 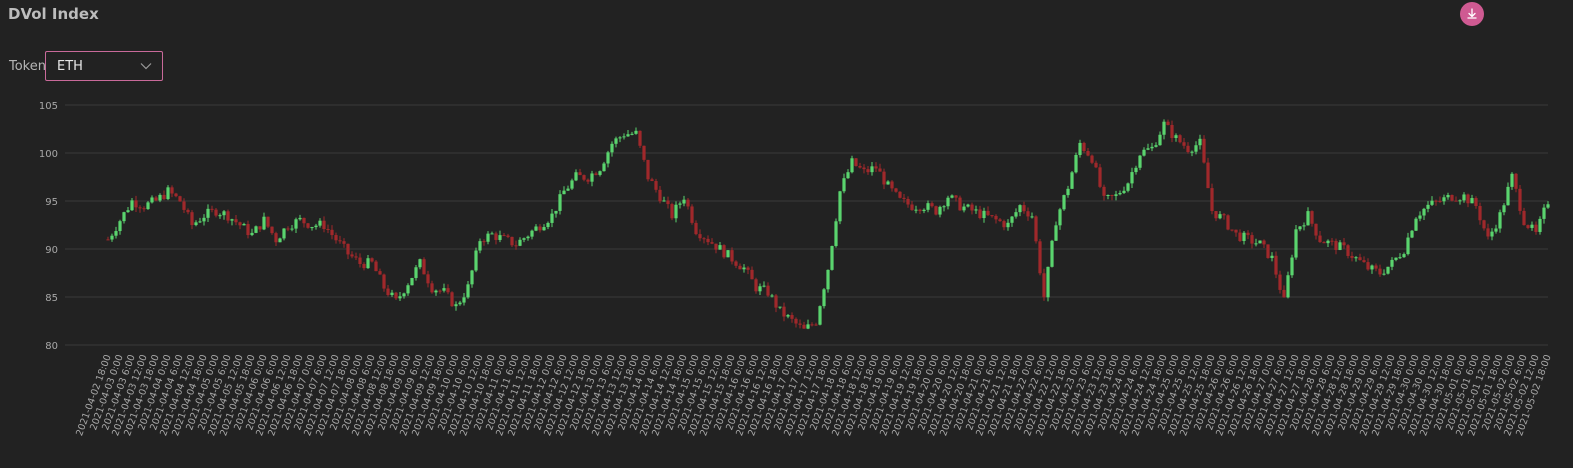 I want to click on download-icon, so click(x=1472, y=13).